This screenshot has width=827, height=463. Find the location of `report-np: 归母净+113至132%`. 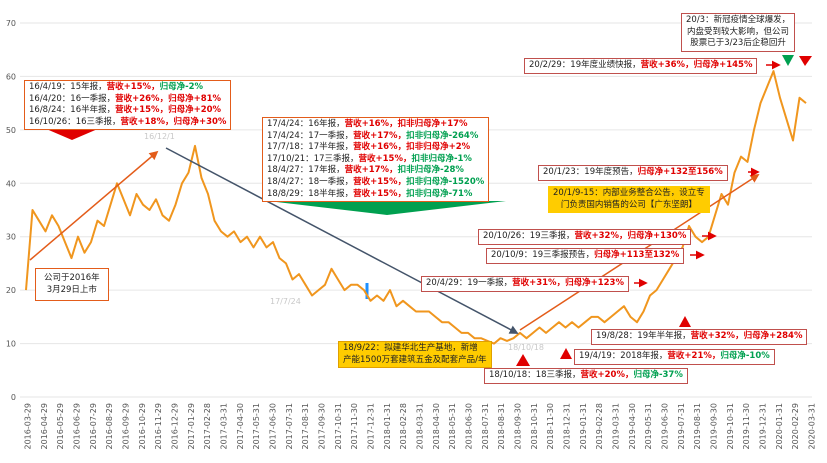

report-np: 归母净+113至132% is located at coordinates (637, 255).